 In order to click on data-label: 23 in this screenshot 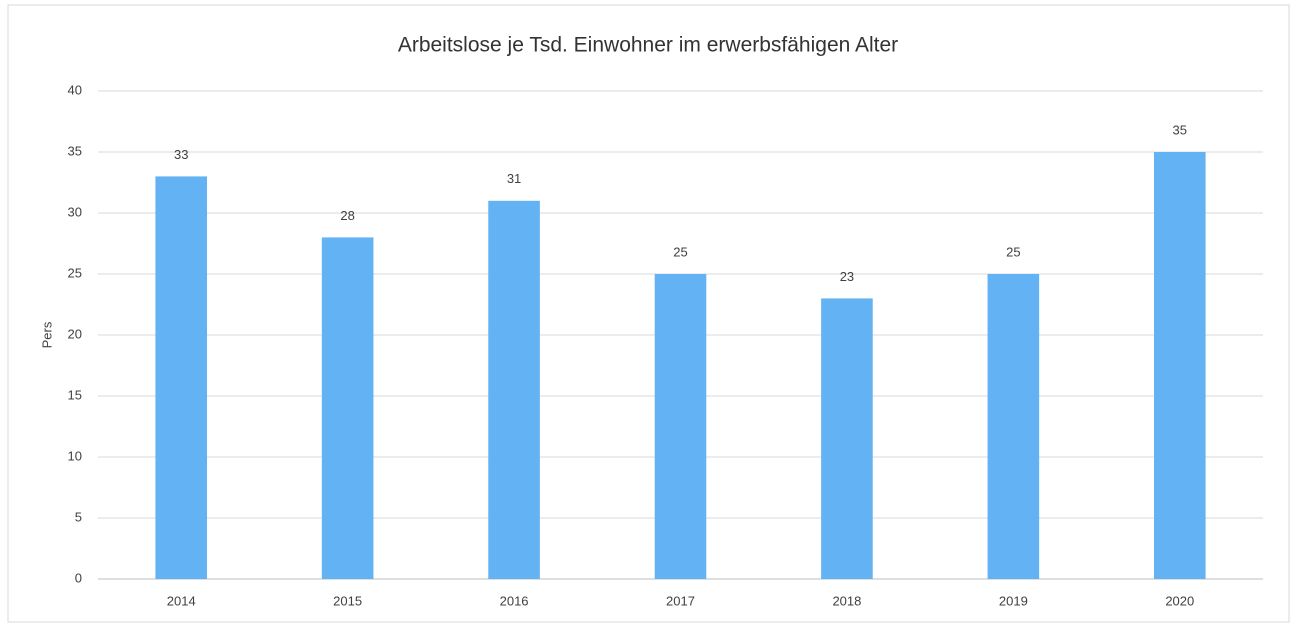, I will do `click(847, 276)`.